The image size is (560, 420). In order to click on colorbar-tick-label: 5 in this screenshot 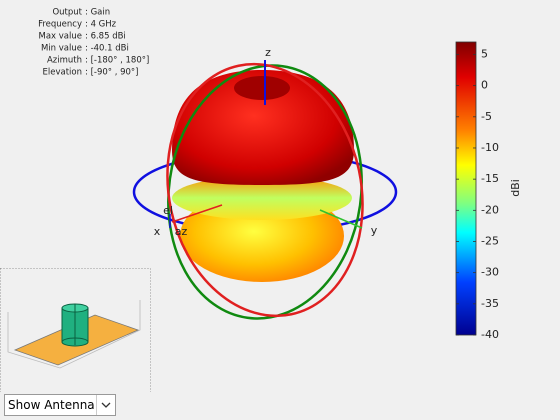, I will do `click(484, 53)`.